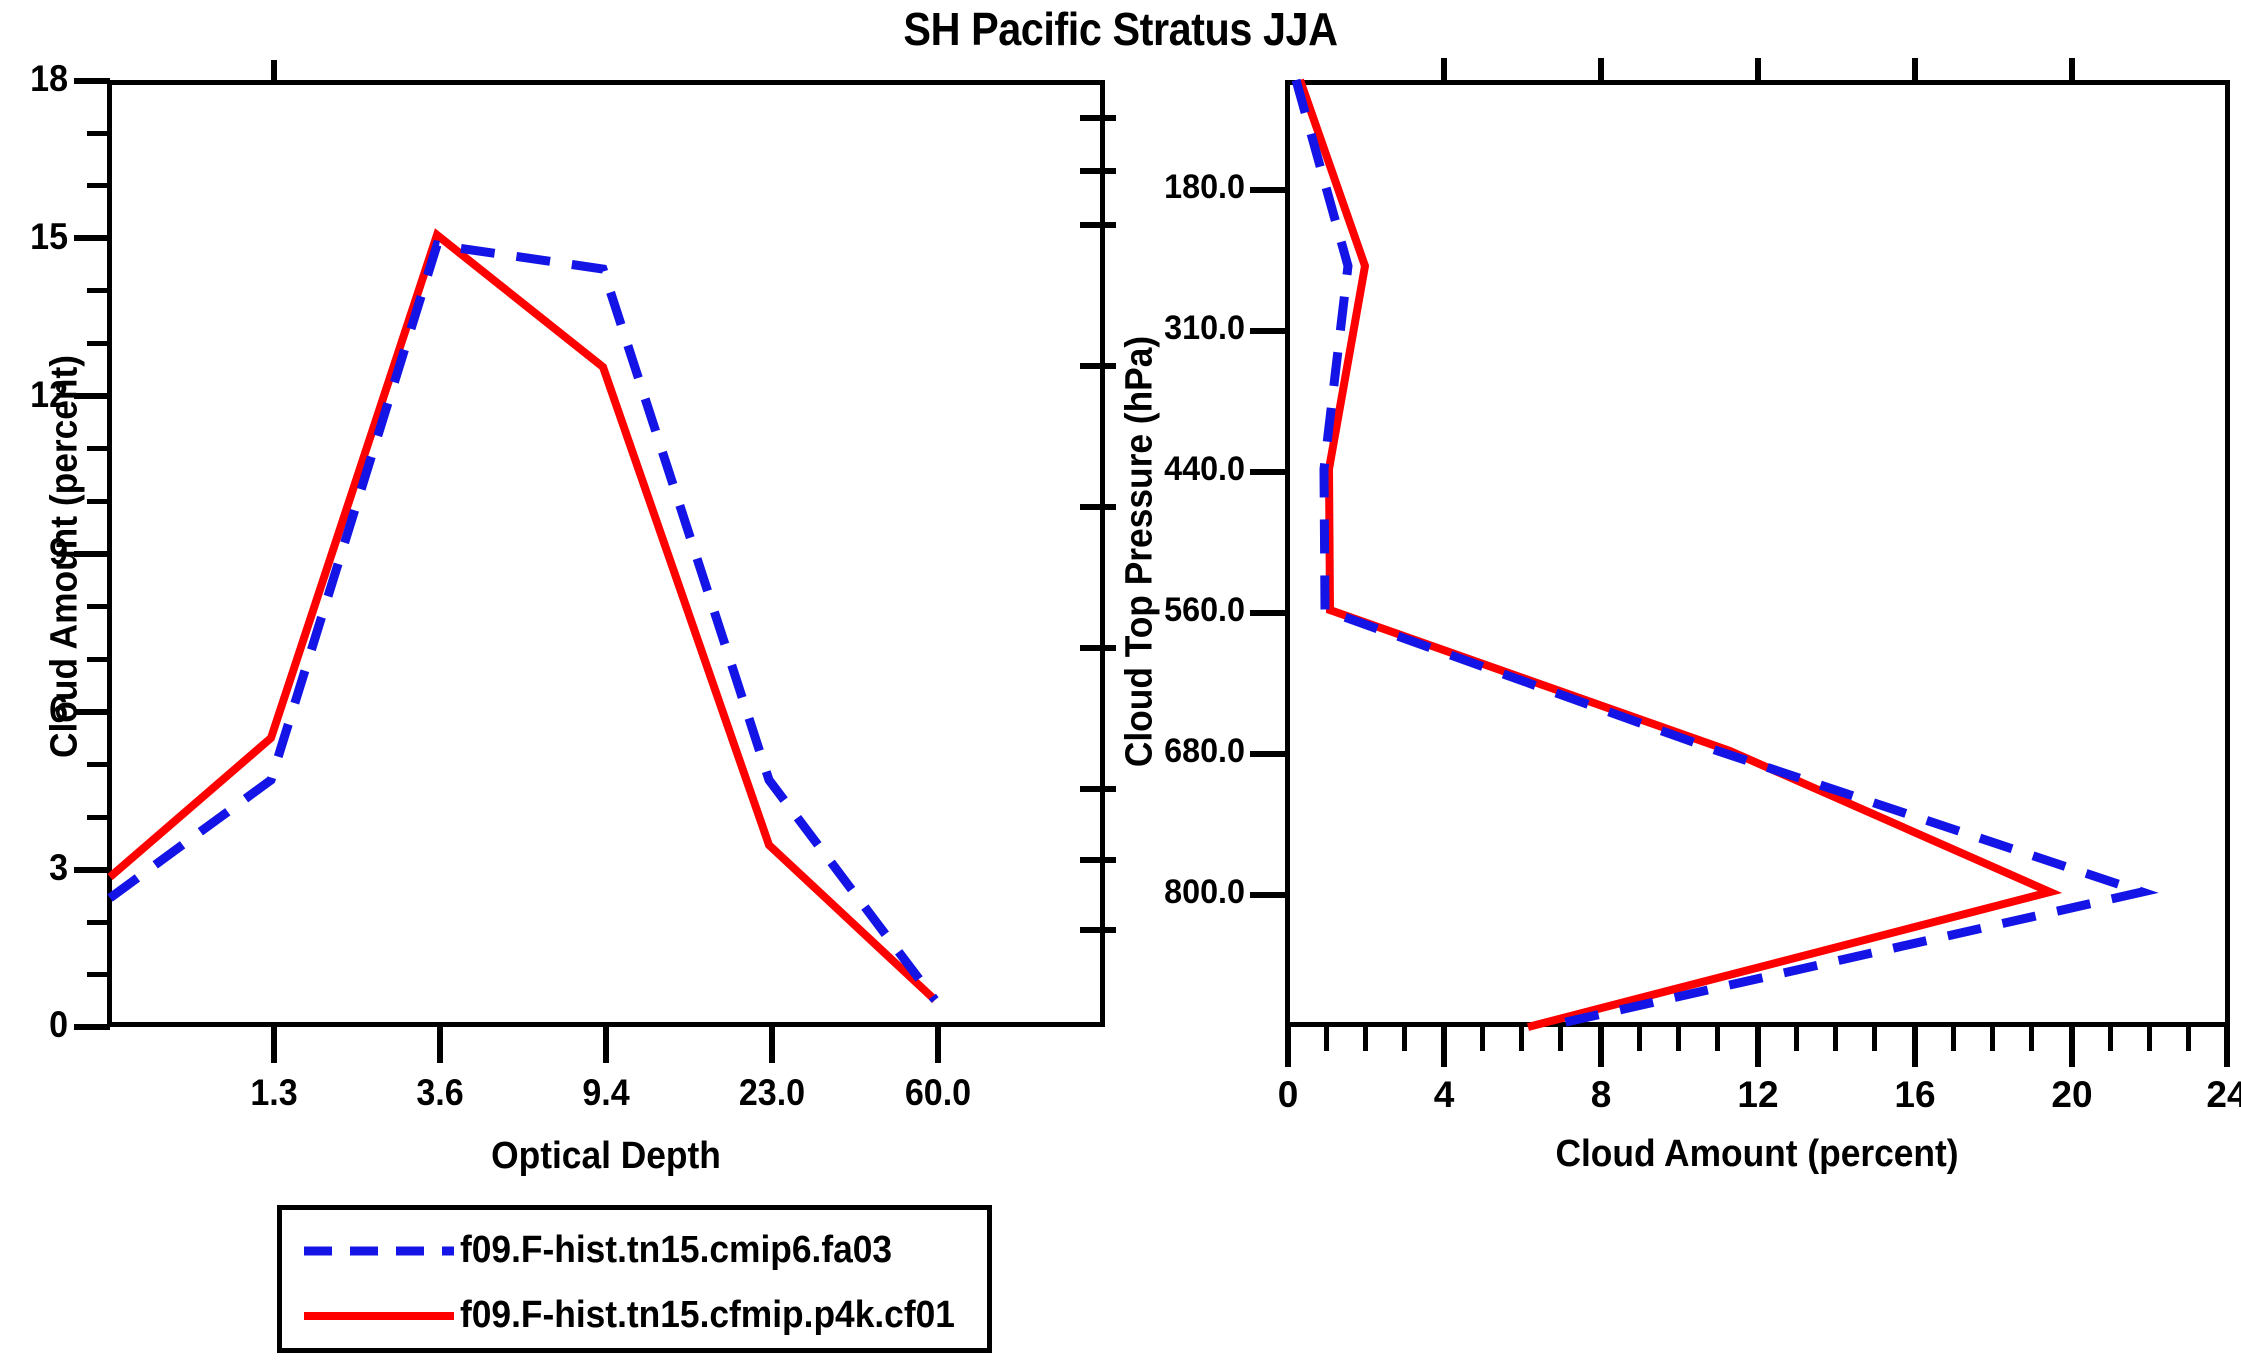 The height and width of the screenshot is (1367, 2241). Describe the element at coordinates (606, 1092) in the screenshot. I see `left-xtick-label: 9.4` at that location.